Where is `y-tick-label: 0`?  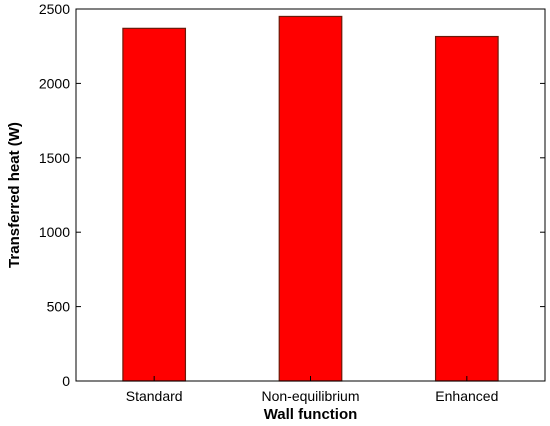 y-tick-label: 0 is located at coordinates (66, 381).